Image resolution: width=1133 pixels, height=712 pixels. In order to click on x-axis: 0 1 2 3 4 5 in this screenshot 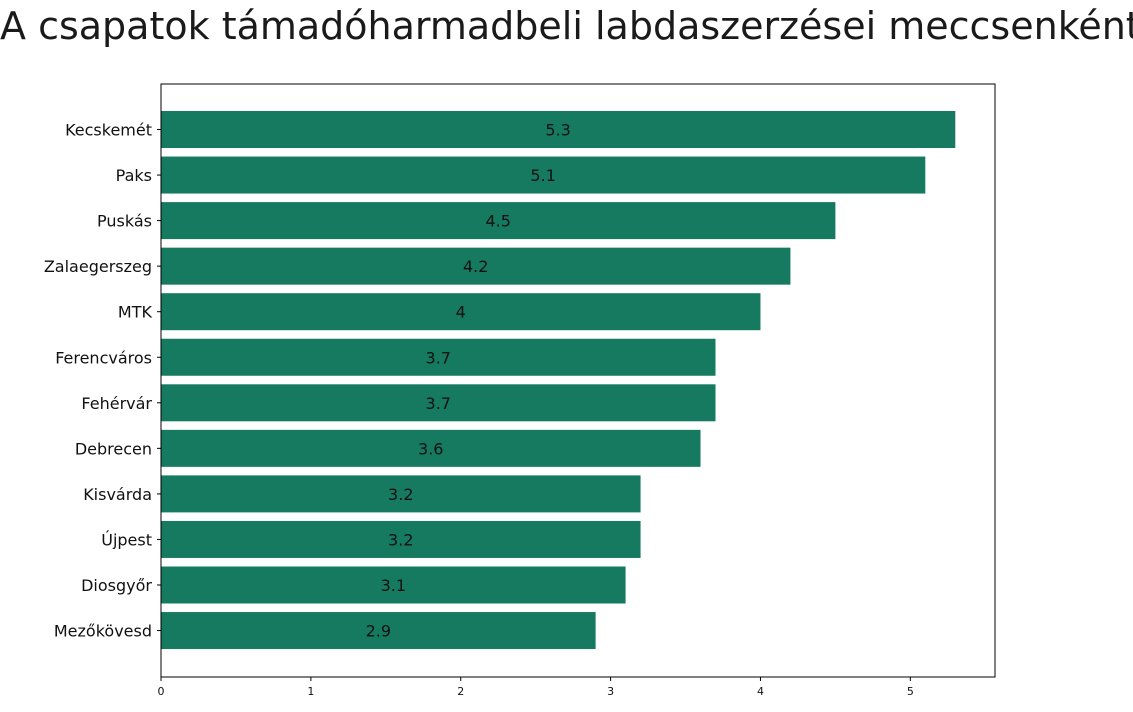, I will do `click(536, 687)`.